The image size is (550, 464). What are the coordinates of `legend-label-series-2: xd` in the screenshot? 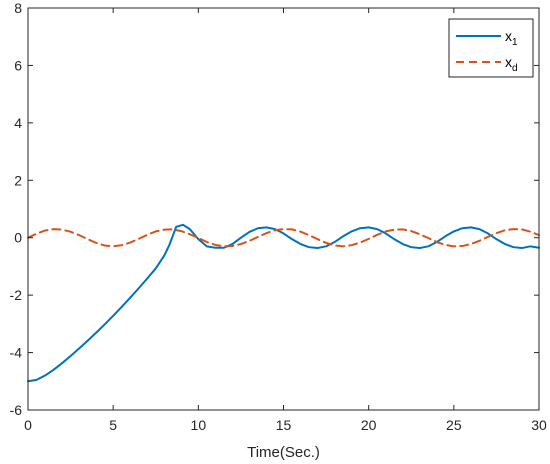 It's located at (511, 64).